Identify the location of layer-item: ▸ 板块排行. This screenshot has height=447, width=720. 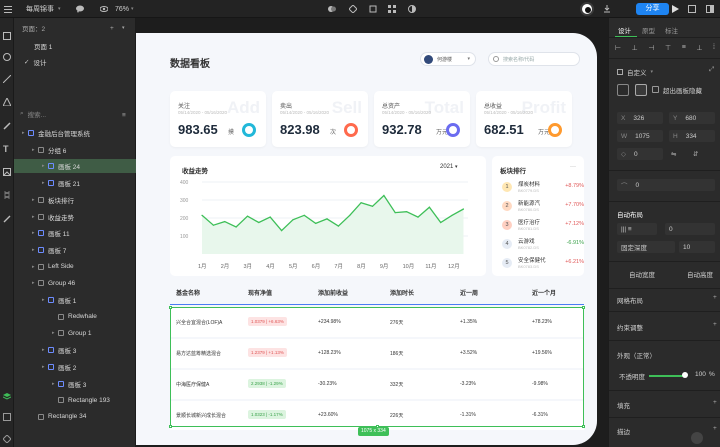
(75, 200).